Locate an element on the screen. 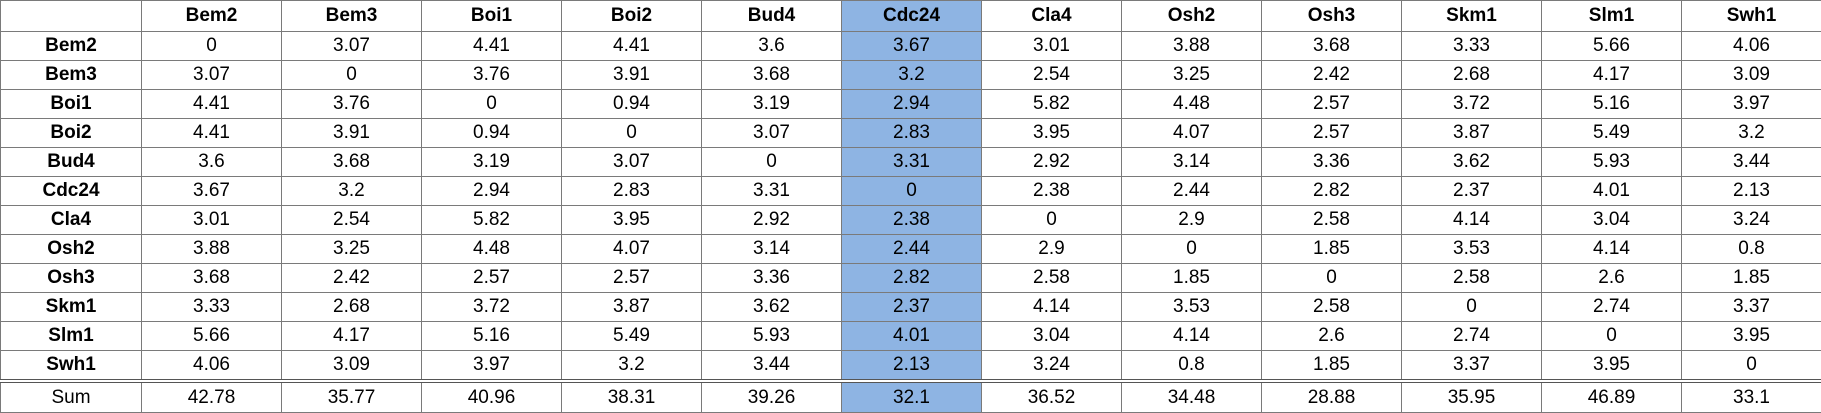 The image size is (1821, 413). matrix-cell: 3.76 is located at coordinates (492, 75).